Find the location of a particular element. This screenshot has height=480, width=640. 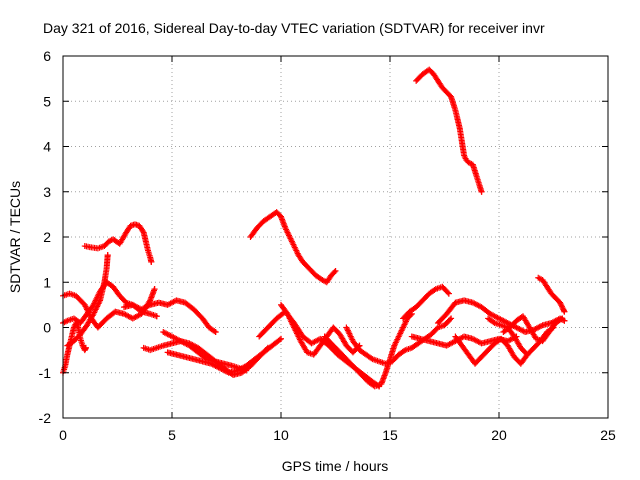

x-axis-label: GPS time / hours is located at coordinates (335, 466).